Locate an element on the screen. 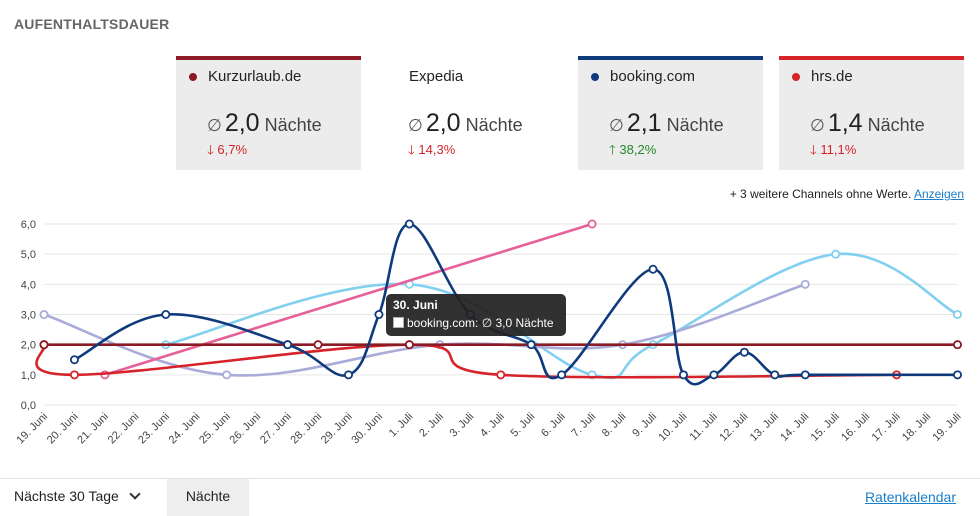 Image resolution: width=980 pixels, height=516 pixels. x-tick-label: 28. Juni is located at coordinates (306, 429).